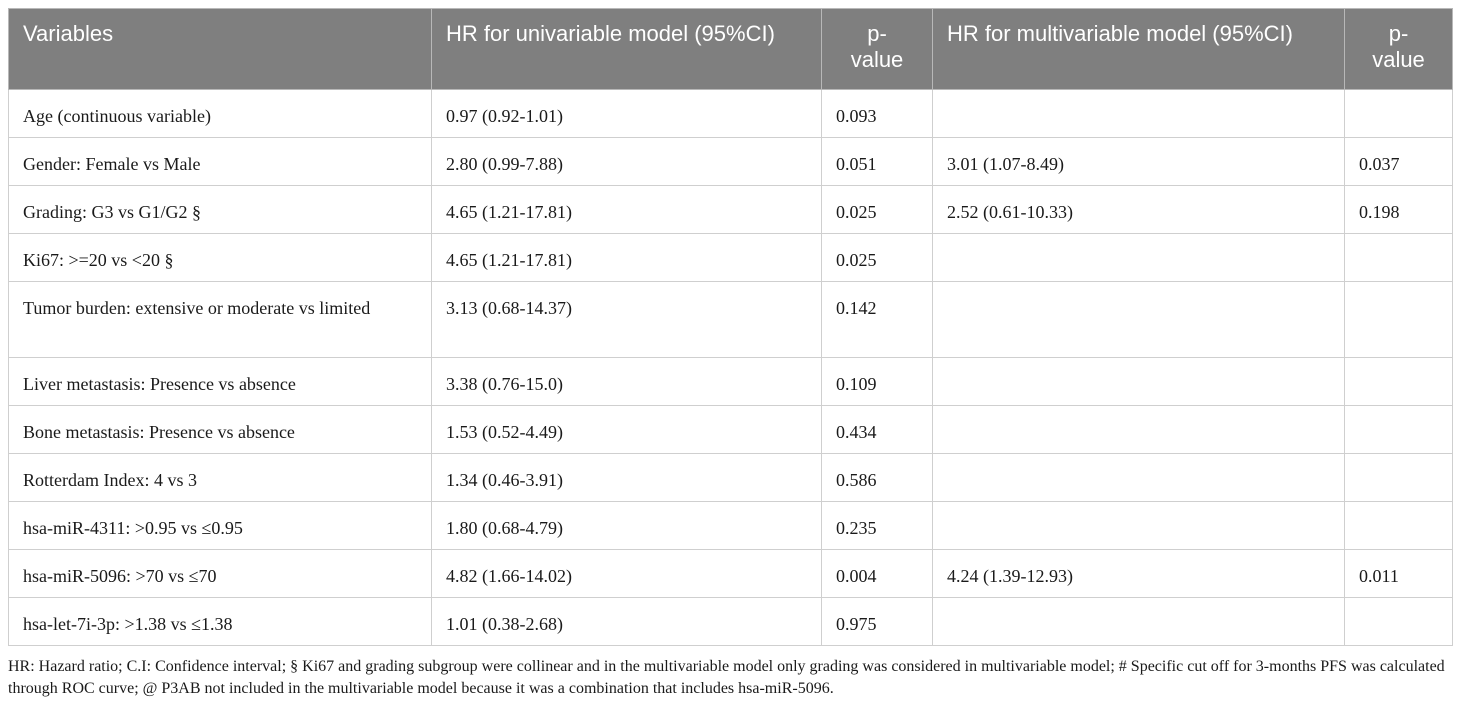 Image resolution: width=1460 pixels, height=709 pixels. I want to click on header-p-value-multivariable: p- value, so click(1398, 49).